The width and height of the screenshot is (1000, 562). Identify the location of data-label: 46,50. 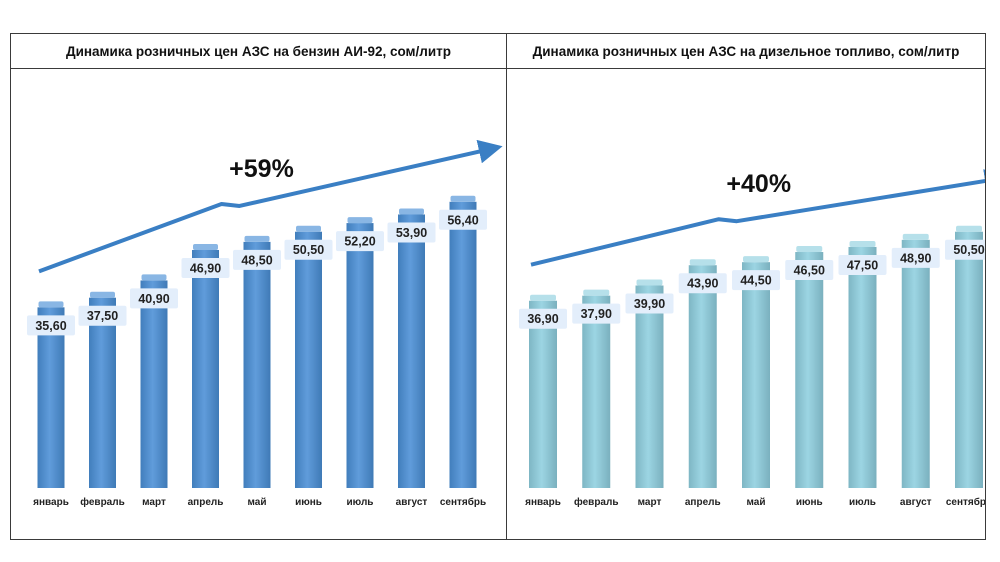
(809, 271).